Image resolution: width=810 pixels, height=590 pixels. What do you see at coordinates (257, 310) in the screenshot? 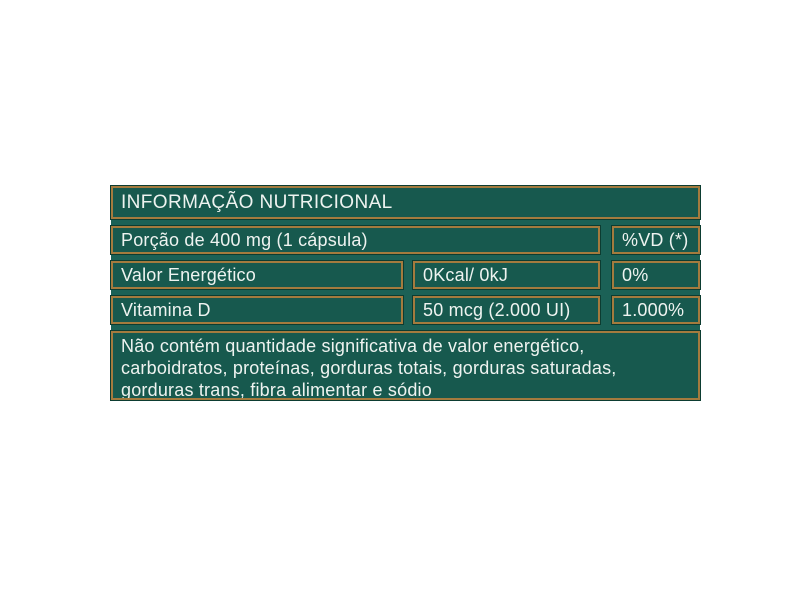
I see `nutrient-name-cell: Vitamina D` at bounding box center [257, 310].